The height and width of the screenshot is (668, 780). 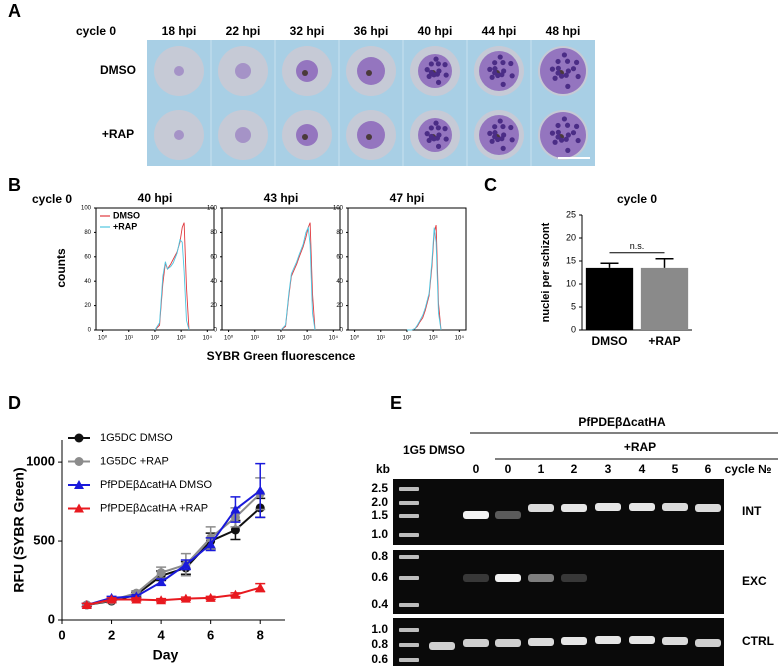 What do you see at coordinates (642, 469) in the screenshot?
I see `lane-label: 4` at bounding box center [642, 469].